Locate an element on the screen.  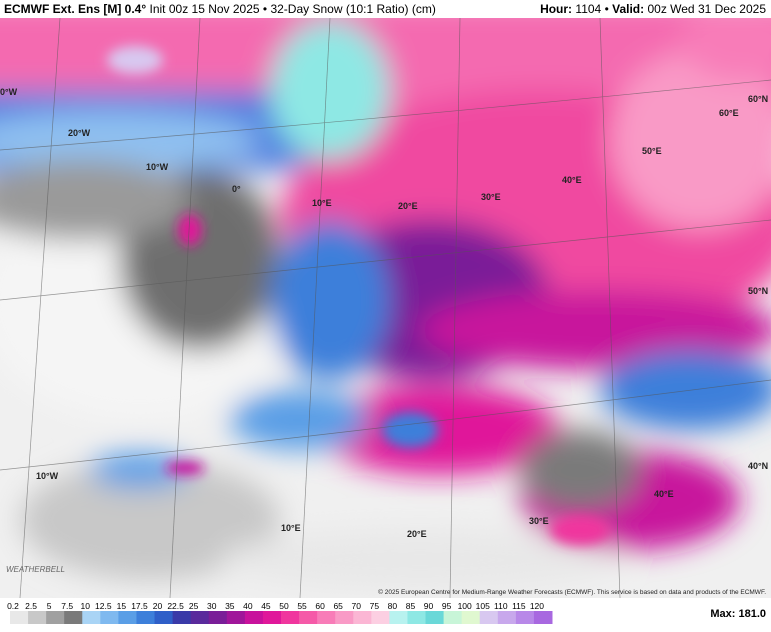
hour-label: Hour: is located at coordinates (556, 9).